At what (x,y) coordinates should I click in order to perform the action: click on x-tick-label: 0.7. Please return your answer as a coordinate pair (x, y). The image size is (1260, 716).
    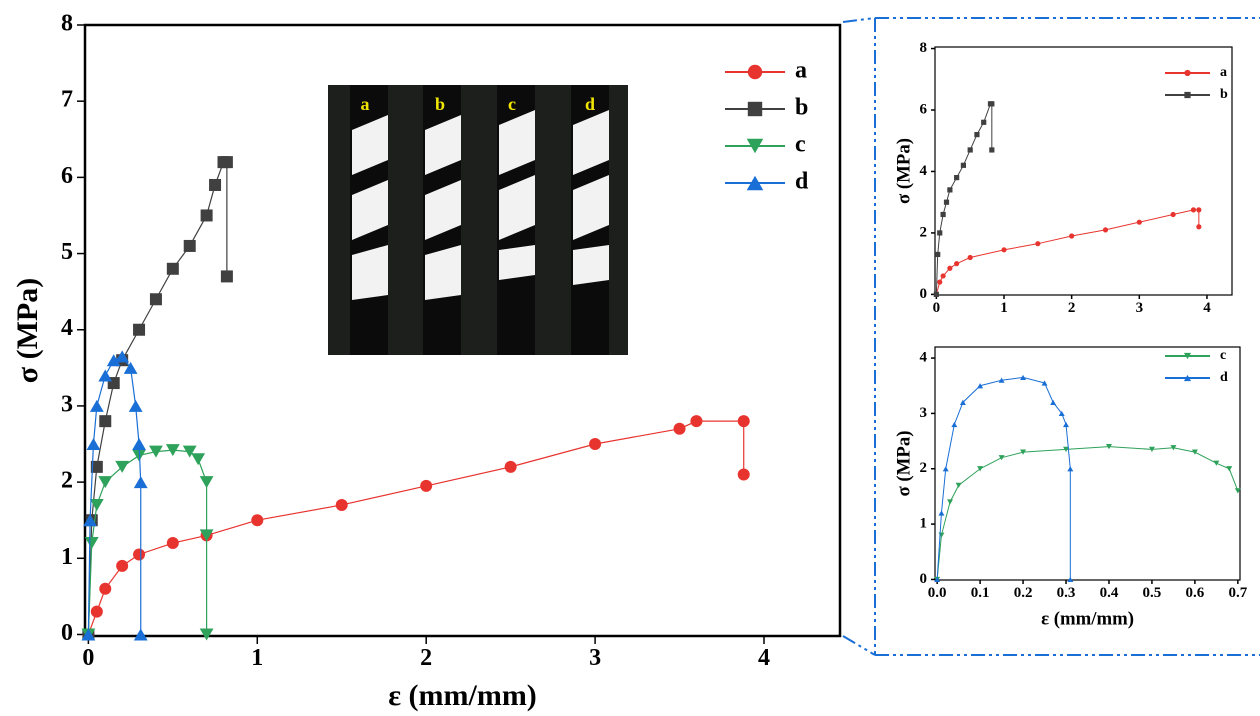
    Looking at the image, I should click on (1237, 593).